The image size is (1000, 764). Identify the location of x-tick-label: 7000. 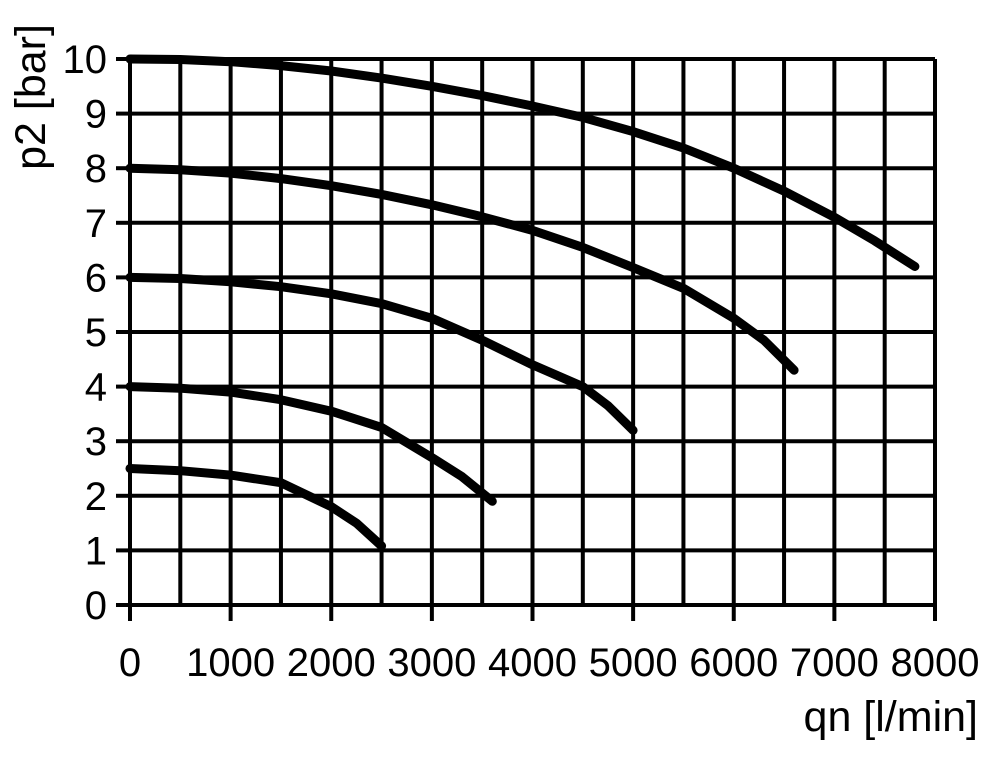
(834, 663).